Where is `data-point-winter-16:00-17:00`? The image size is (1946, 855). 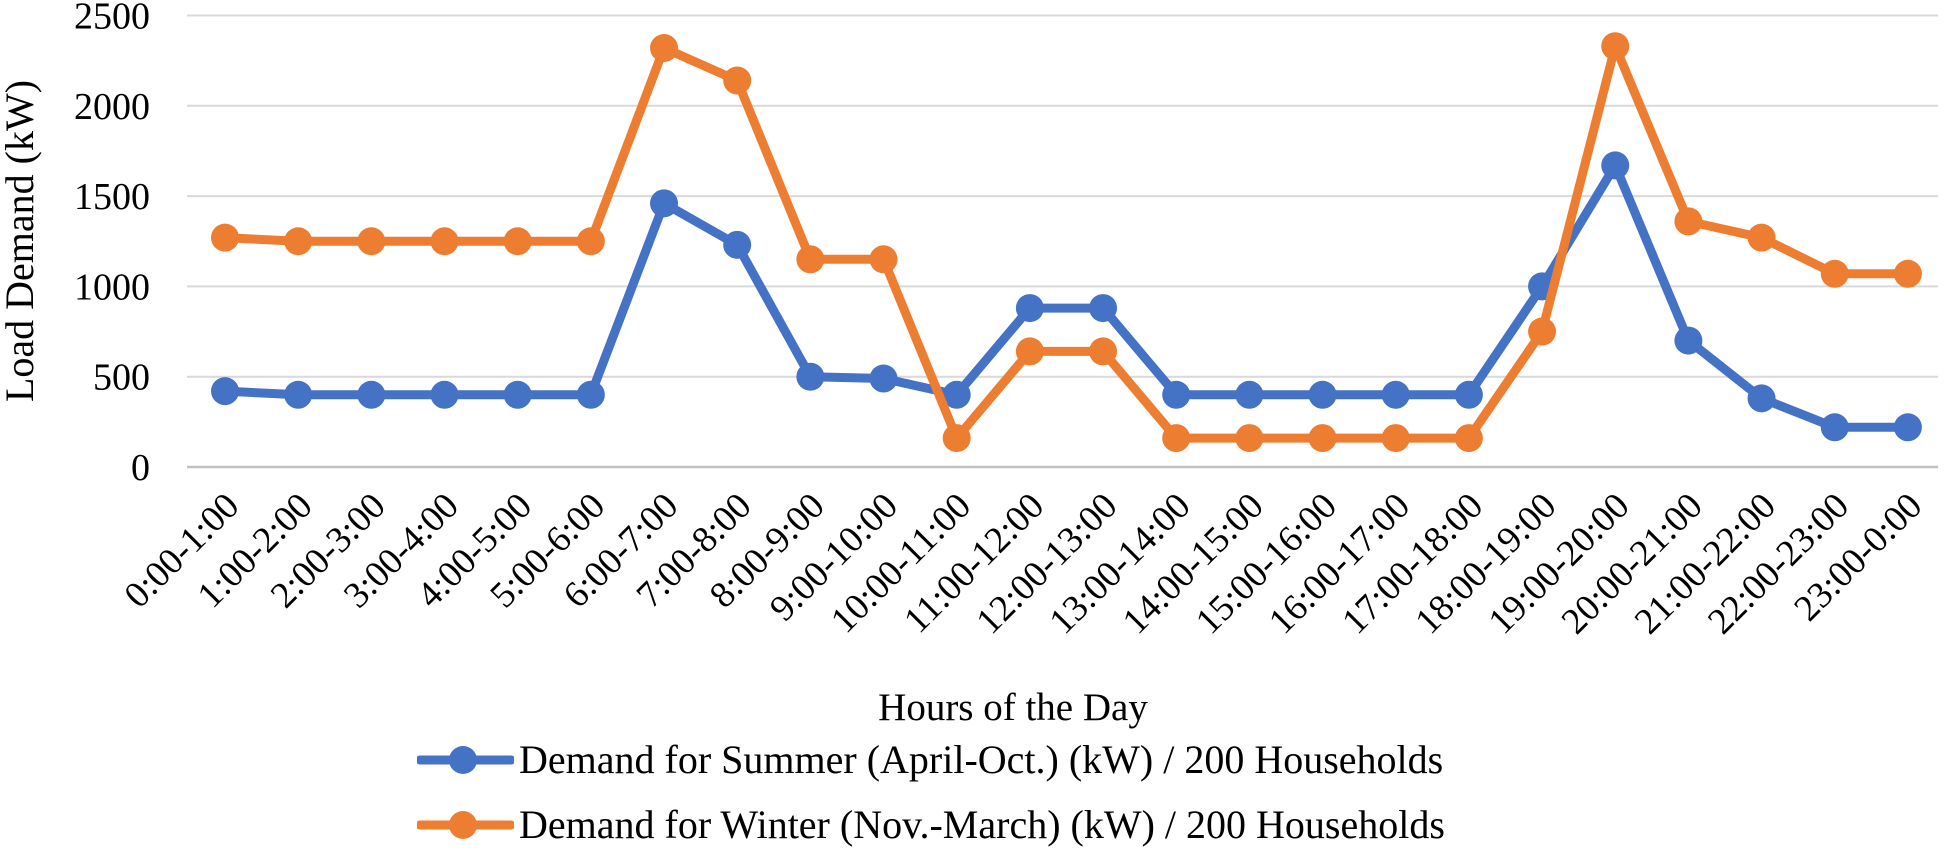 data-point-winter-16:00-17:00 is located at coordinates (1395, 438).